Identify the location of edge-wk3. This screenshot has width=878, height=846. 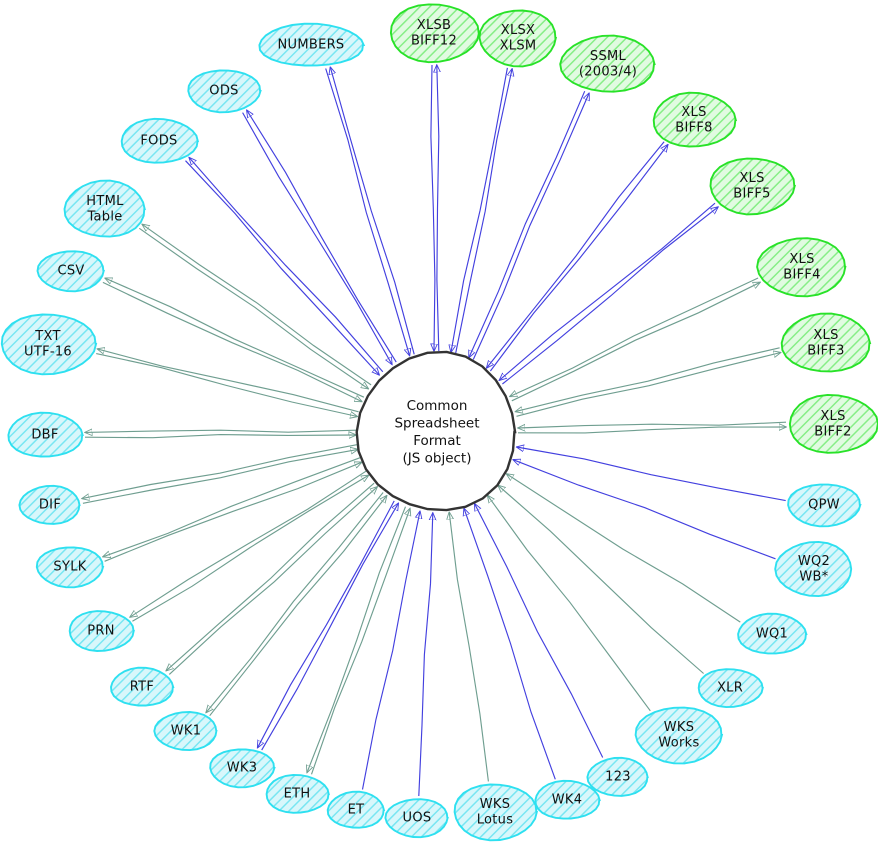
(328, 625).